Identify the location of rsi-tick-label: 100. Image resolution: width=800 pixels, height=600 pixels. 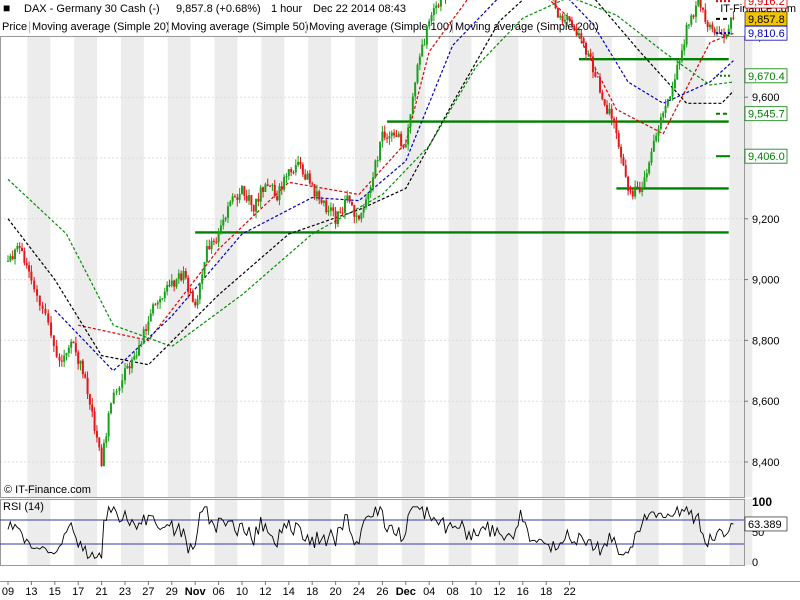
(762, 502).